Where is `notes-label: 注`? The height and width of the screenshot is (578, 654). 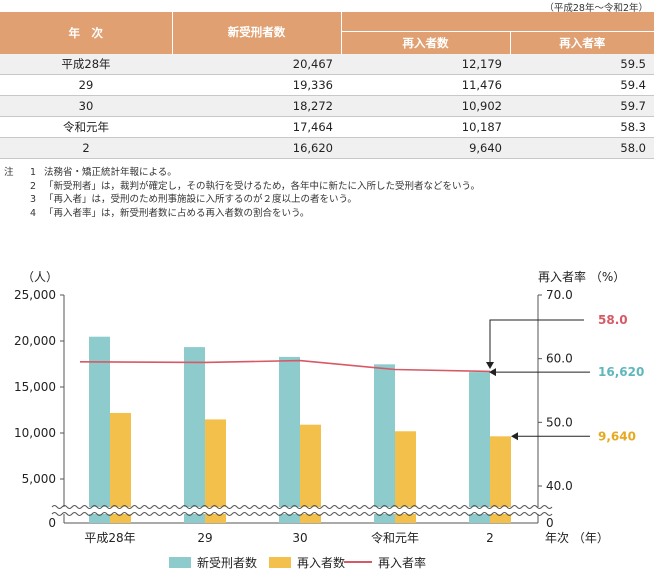
notes-label: 注 is located at coordinates (9, 172).